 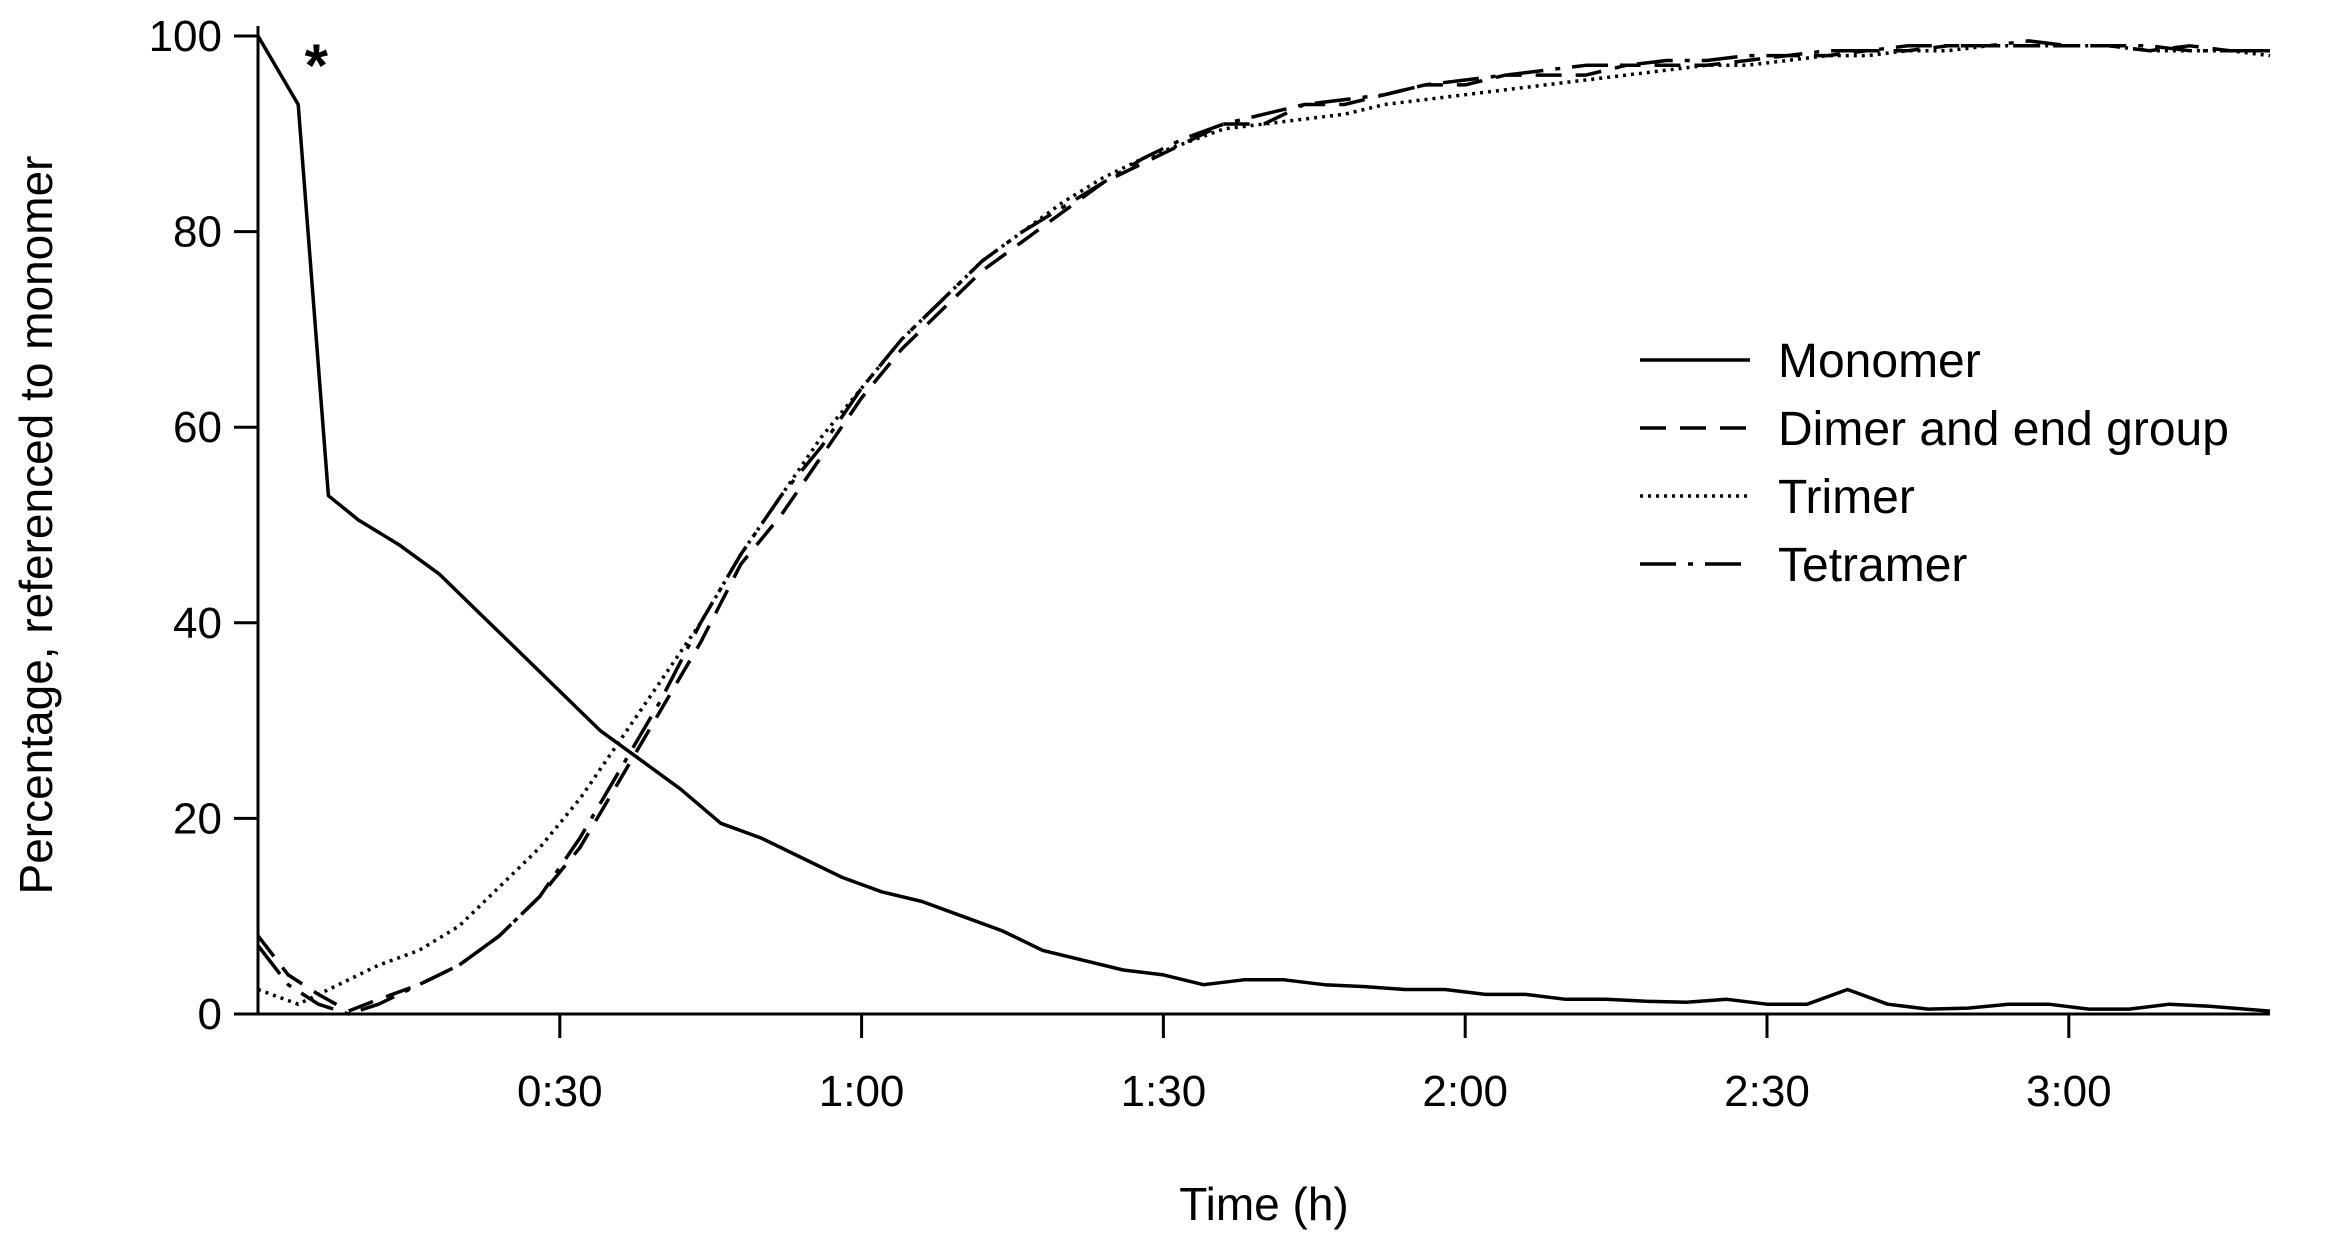 What do you see at coordinates (2003, 429) in the screenshot?
I see `legend-label-dimer-and-end-group: Dimer and end group` at bounding box center [2003, 429].